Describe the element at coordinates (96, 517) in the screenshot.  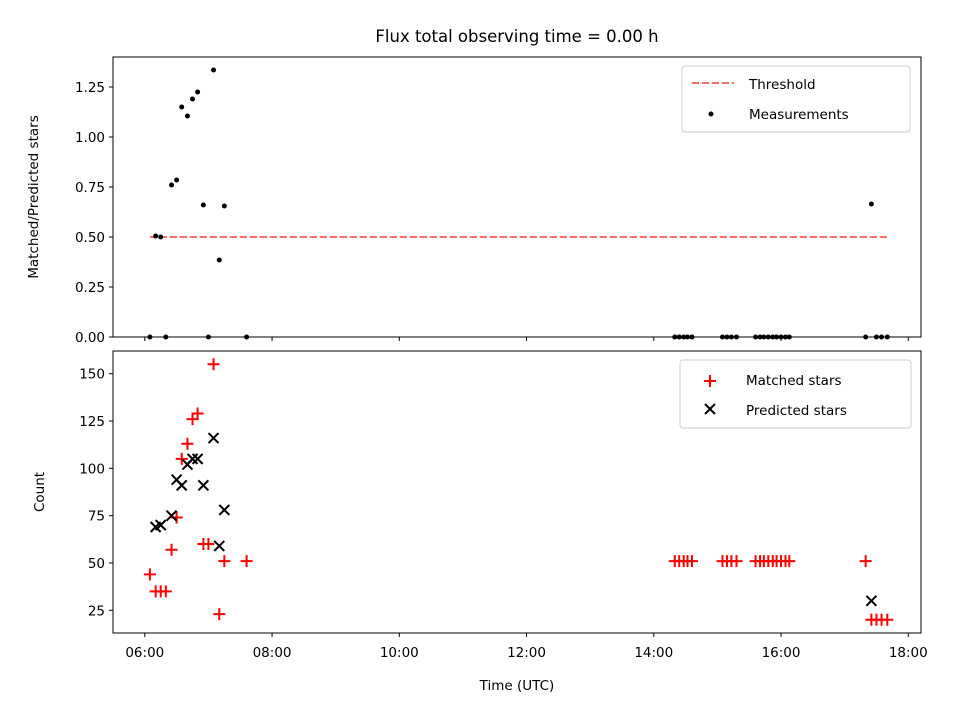
I see `bottom-y-tick-label: 75` at that location.